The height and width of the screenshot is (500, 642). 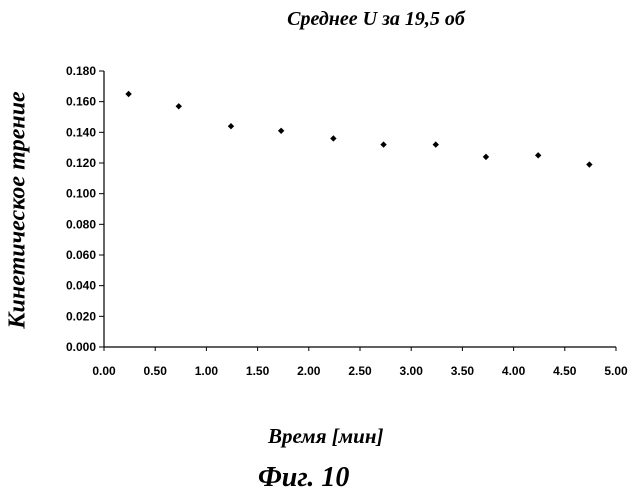 What do you see at coordinates (412, 371) in the screenshot?
I see `x-tick-label: 3.00` at bounding box center [412, 371].